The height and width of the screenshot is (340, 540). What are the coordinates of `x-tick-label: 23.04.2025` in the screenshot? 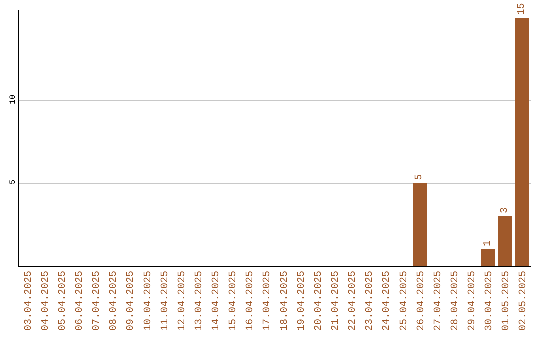 It's located at (370, 301).